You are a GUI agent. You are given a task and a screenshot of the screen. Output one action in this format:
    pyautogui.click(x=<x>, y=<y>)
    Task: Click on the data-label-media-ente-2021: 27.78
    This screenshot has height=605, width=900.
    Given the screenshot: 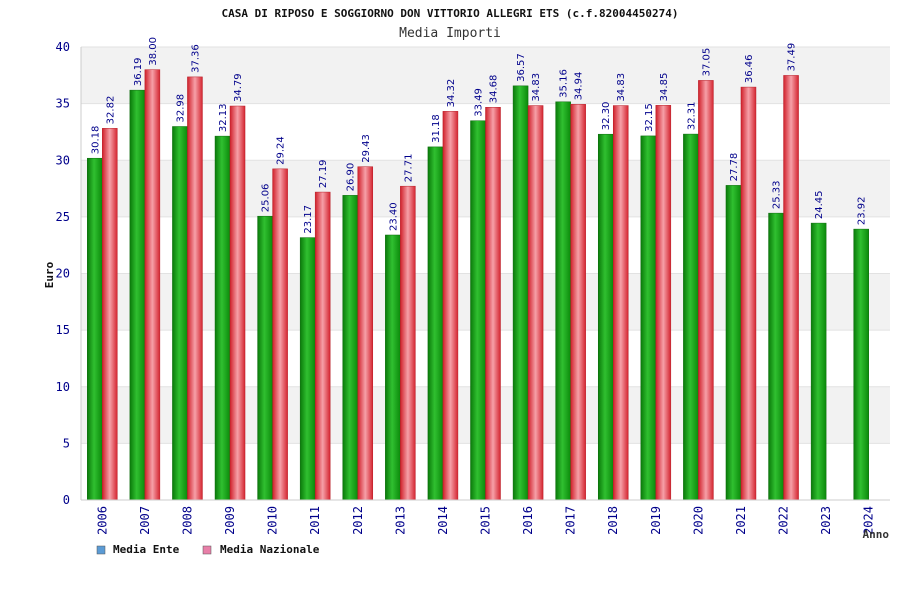 What is the action you would take?
    pyautogui.click(x=734, y=167)
    